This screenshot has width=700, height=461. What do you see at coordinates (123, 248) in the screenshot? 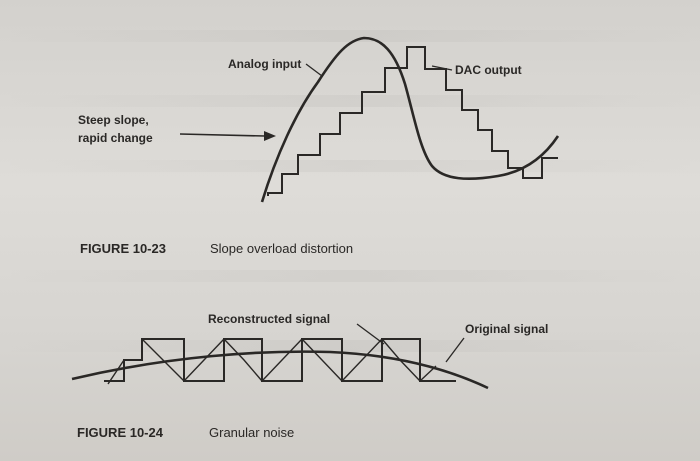
I see `caption-figure-10-23-number: FIGURE 10-23` at bounding box center [123, 248].